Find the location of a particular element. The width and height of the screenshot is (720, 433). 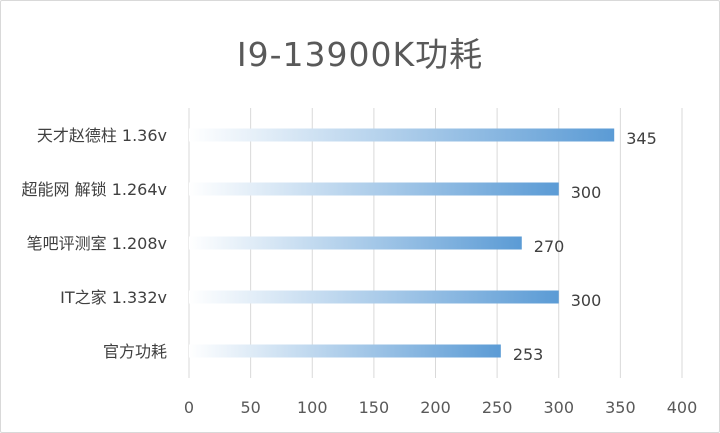

chart-title: I9-13900K功耗 is located at coordinates (360, 54).